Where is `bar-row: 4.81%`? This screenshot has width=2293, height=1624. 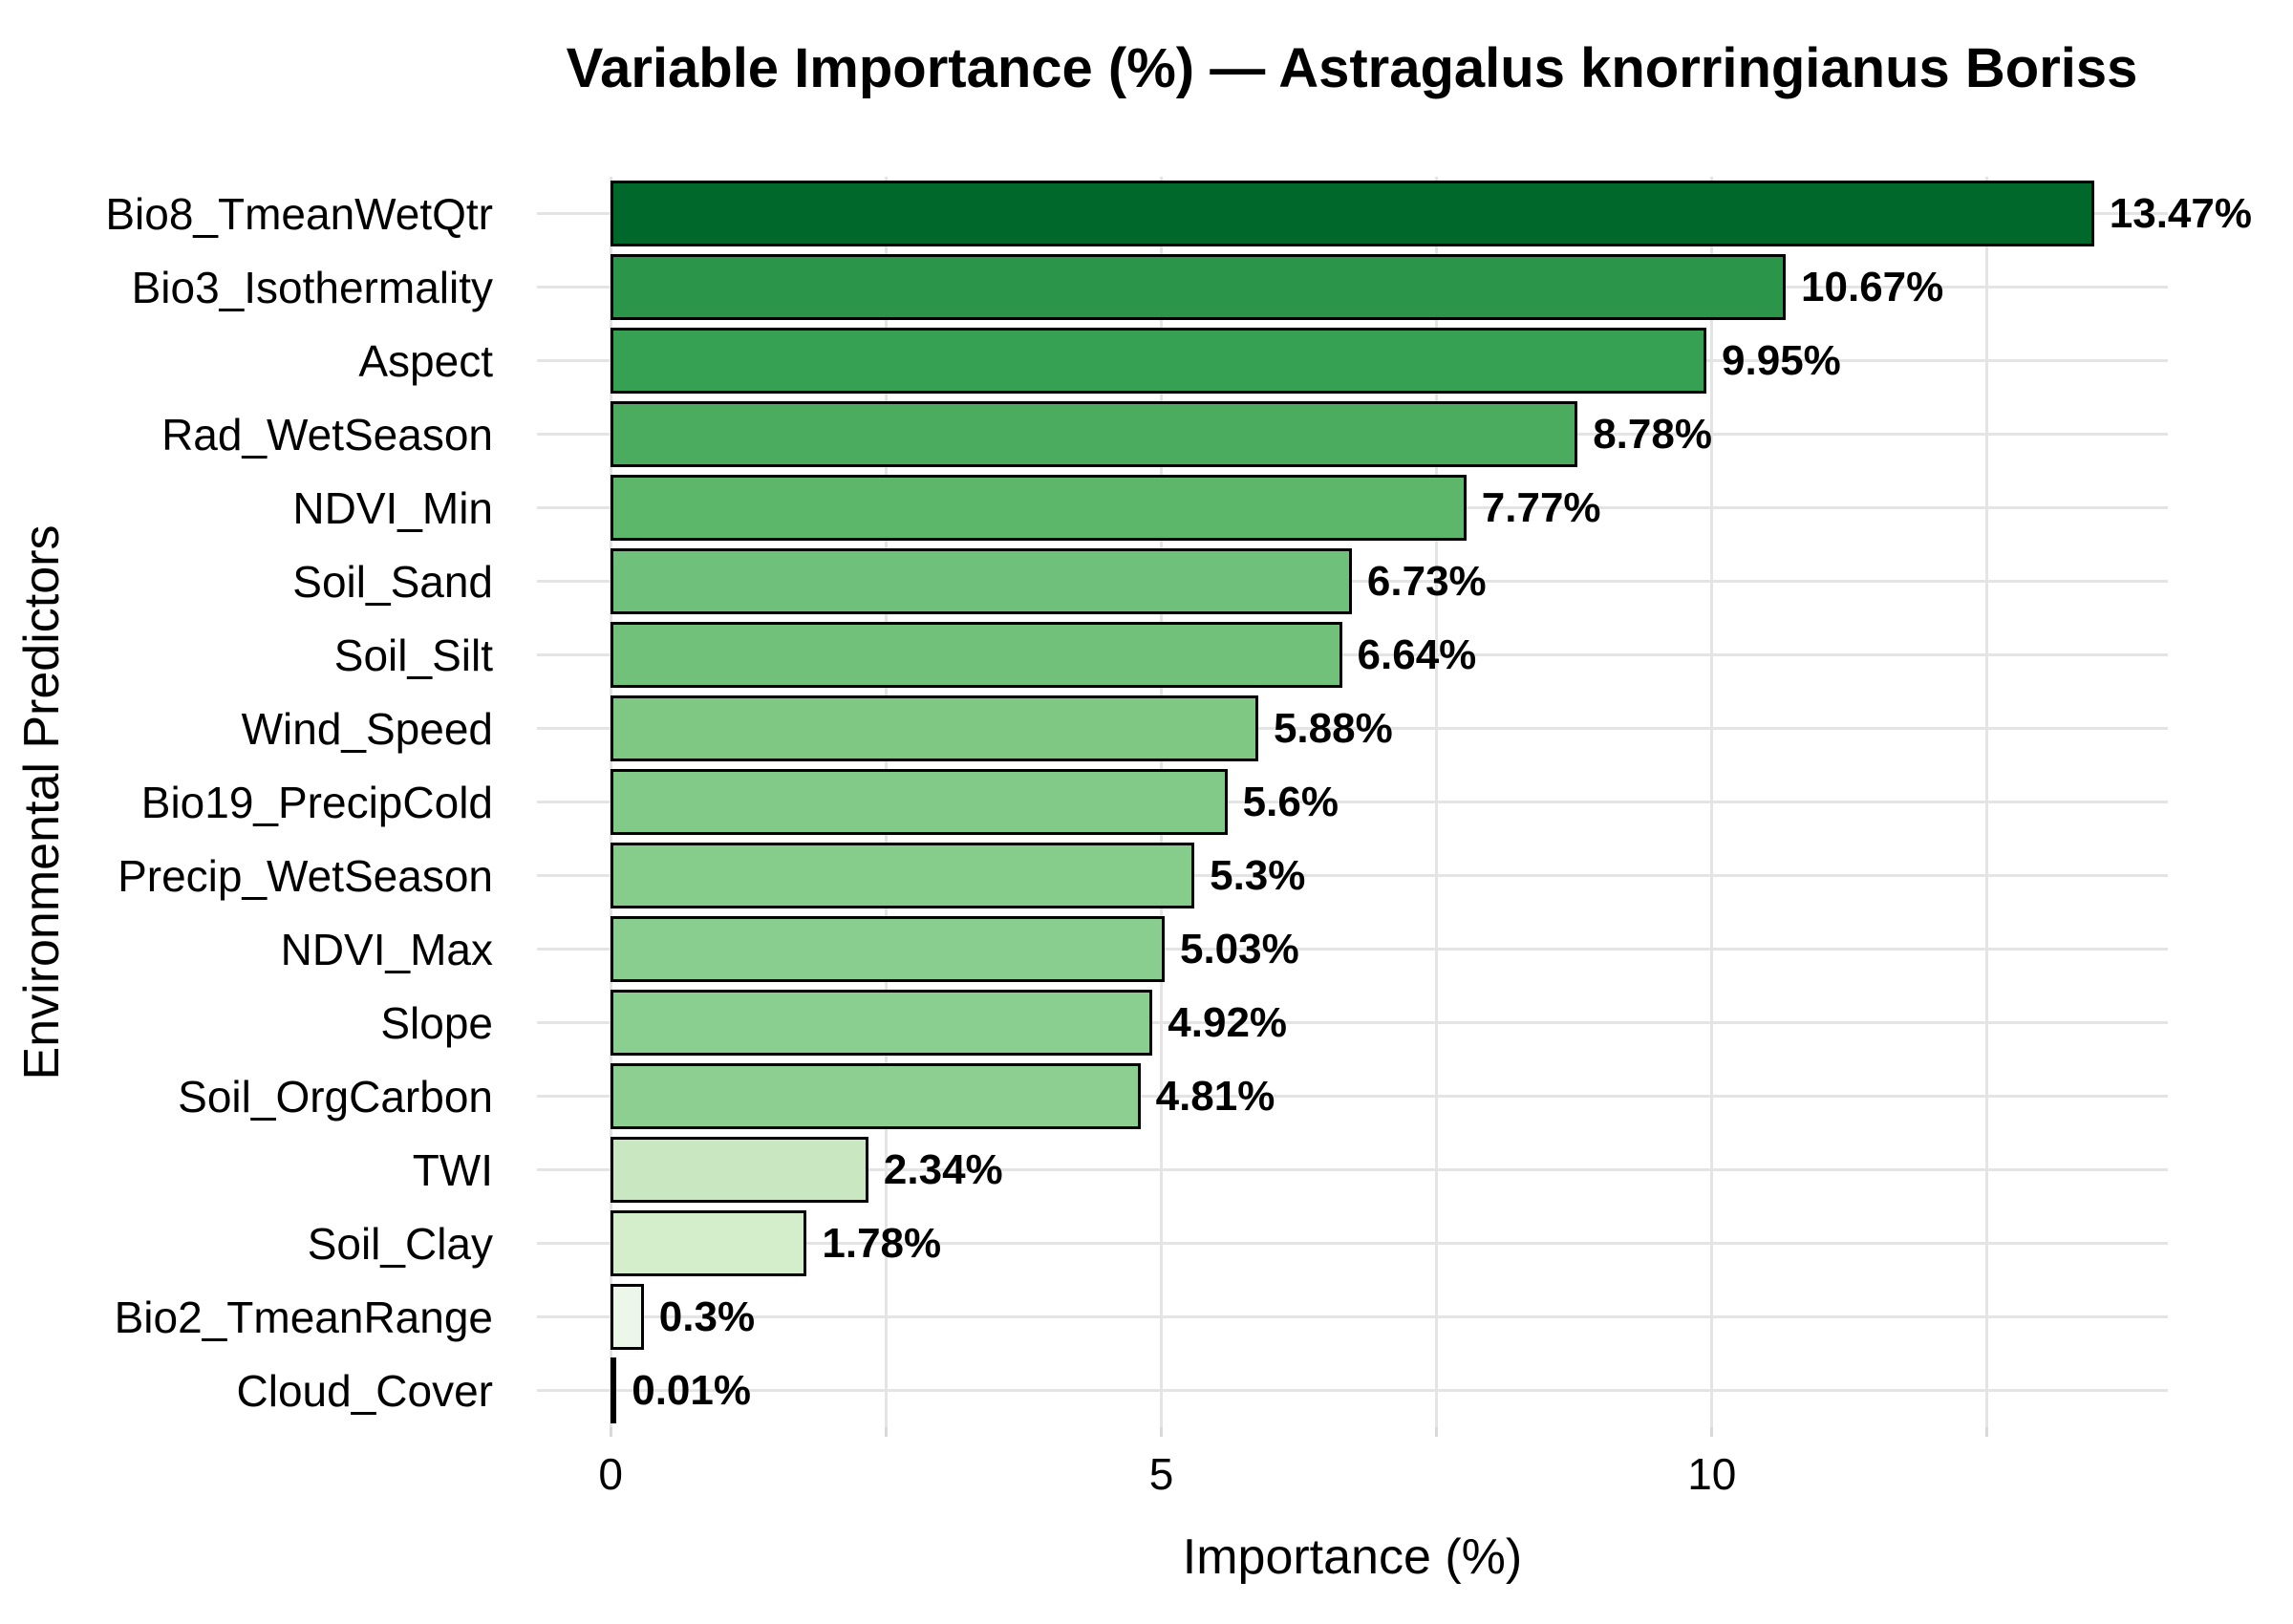
bar-row: 4.81% is located at coordinates (1352, 1096).